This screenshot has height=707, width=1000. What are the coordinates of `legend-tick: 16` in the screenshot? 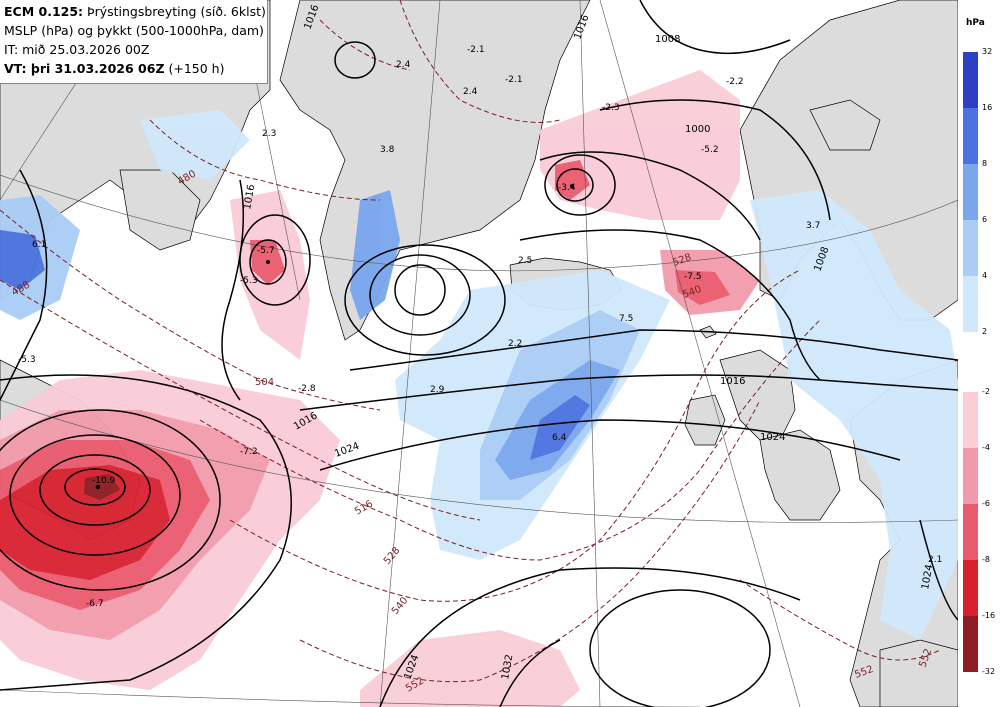 It's located at (987, 107).